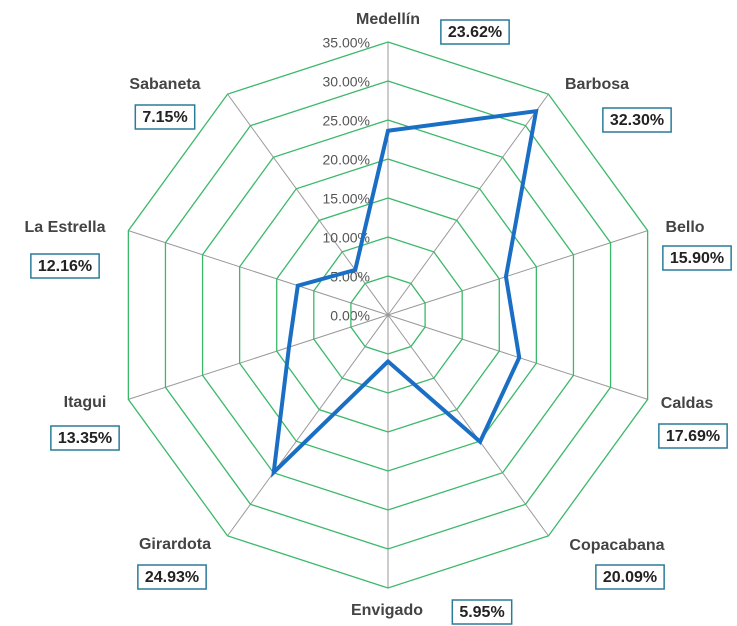  I want to click on value-label: 12.16%, so click(65, 266).